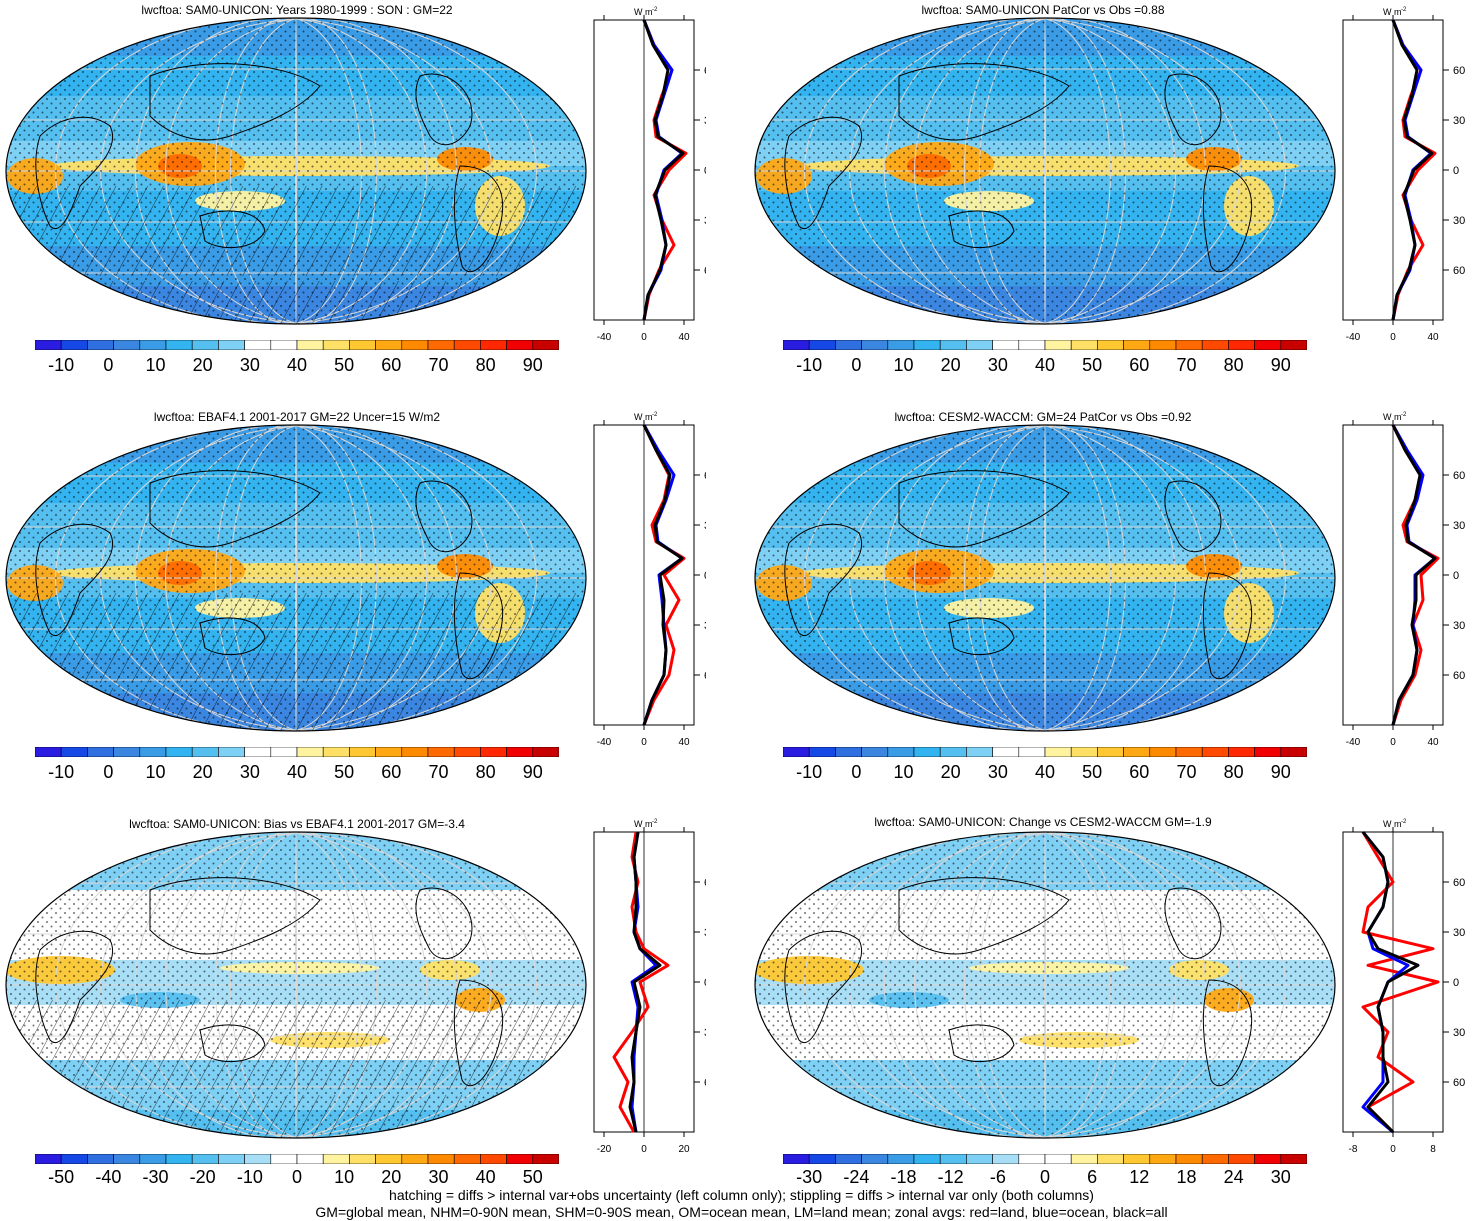 The height and width of the screenshot is (1221, 1483). What do you see at coordinates (1045, 578) in the screenshot?
I see `map-p4` at bounding box center [1045, 578].